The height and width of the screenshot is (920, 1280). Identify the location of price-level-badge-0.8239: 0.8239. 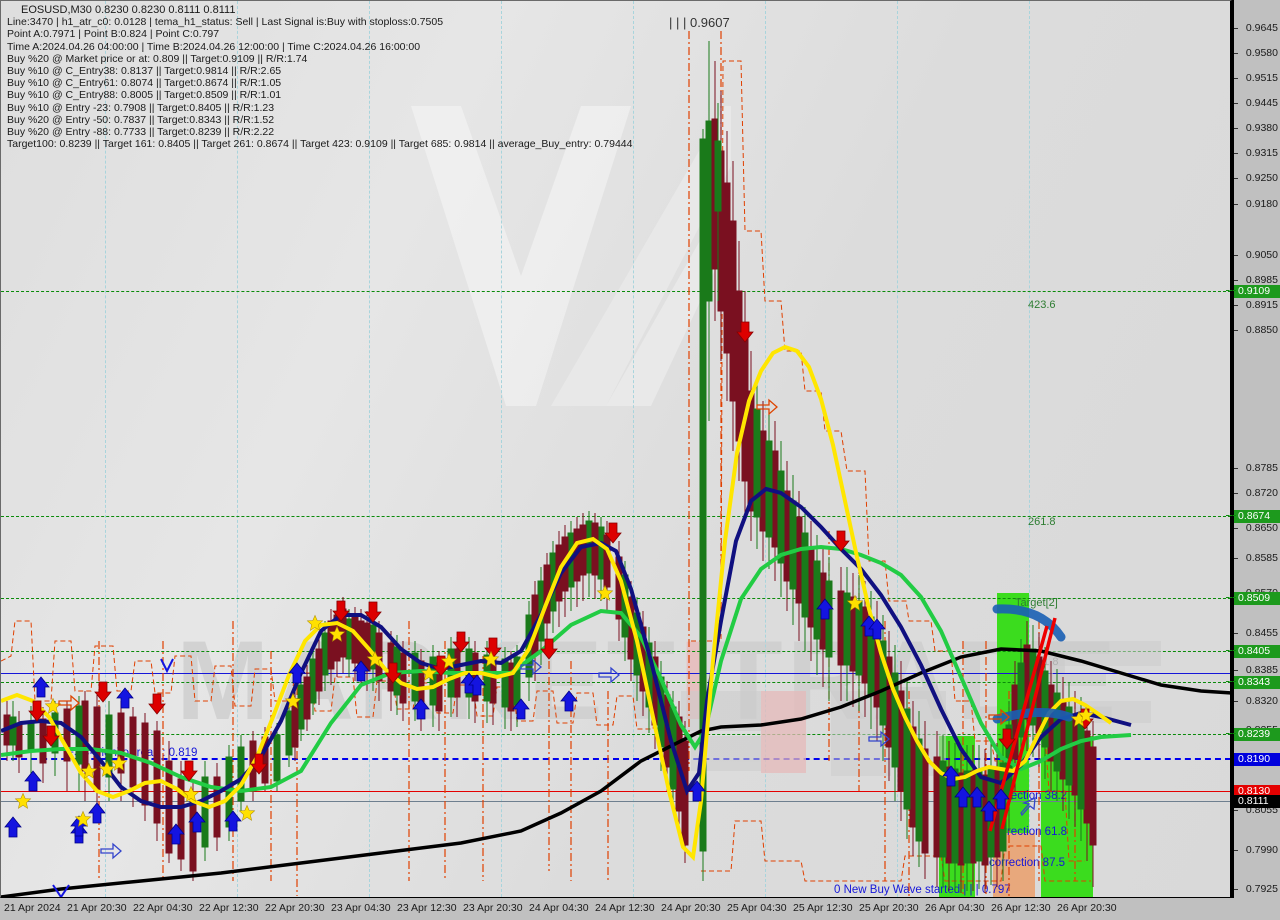
(1257, 734).